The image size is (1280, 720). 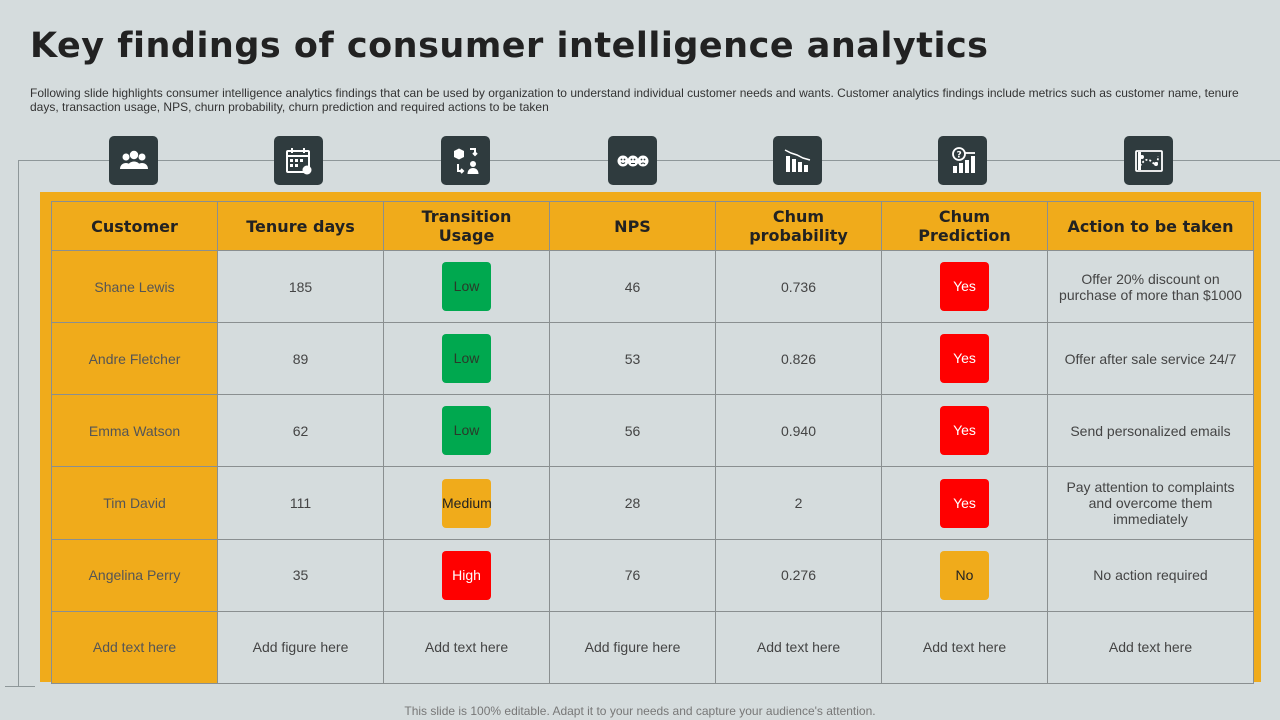 I want to click on usage-cell: Medium, so click(x=466, y=503).